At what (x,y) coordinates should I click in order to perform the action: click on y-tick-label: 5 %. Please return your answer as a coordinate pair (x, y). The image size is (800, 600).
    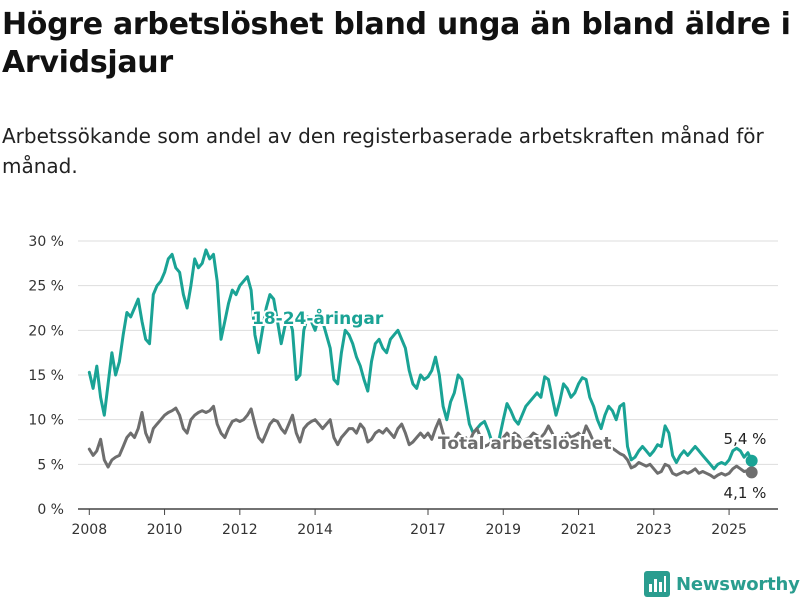
    Looking at the image, I should click on (50, 465).